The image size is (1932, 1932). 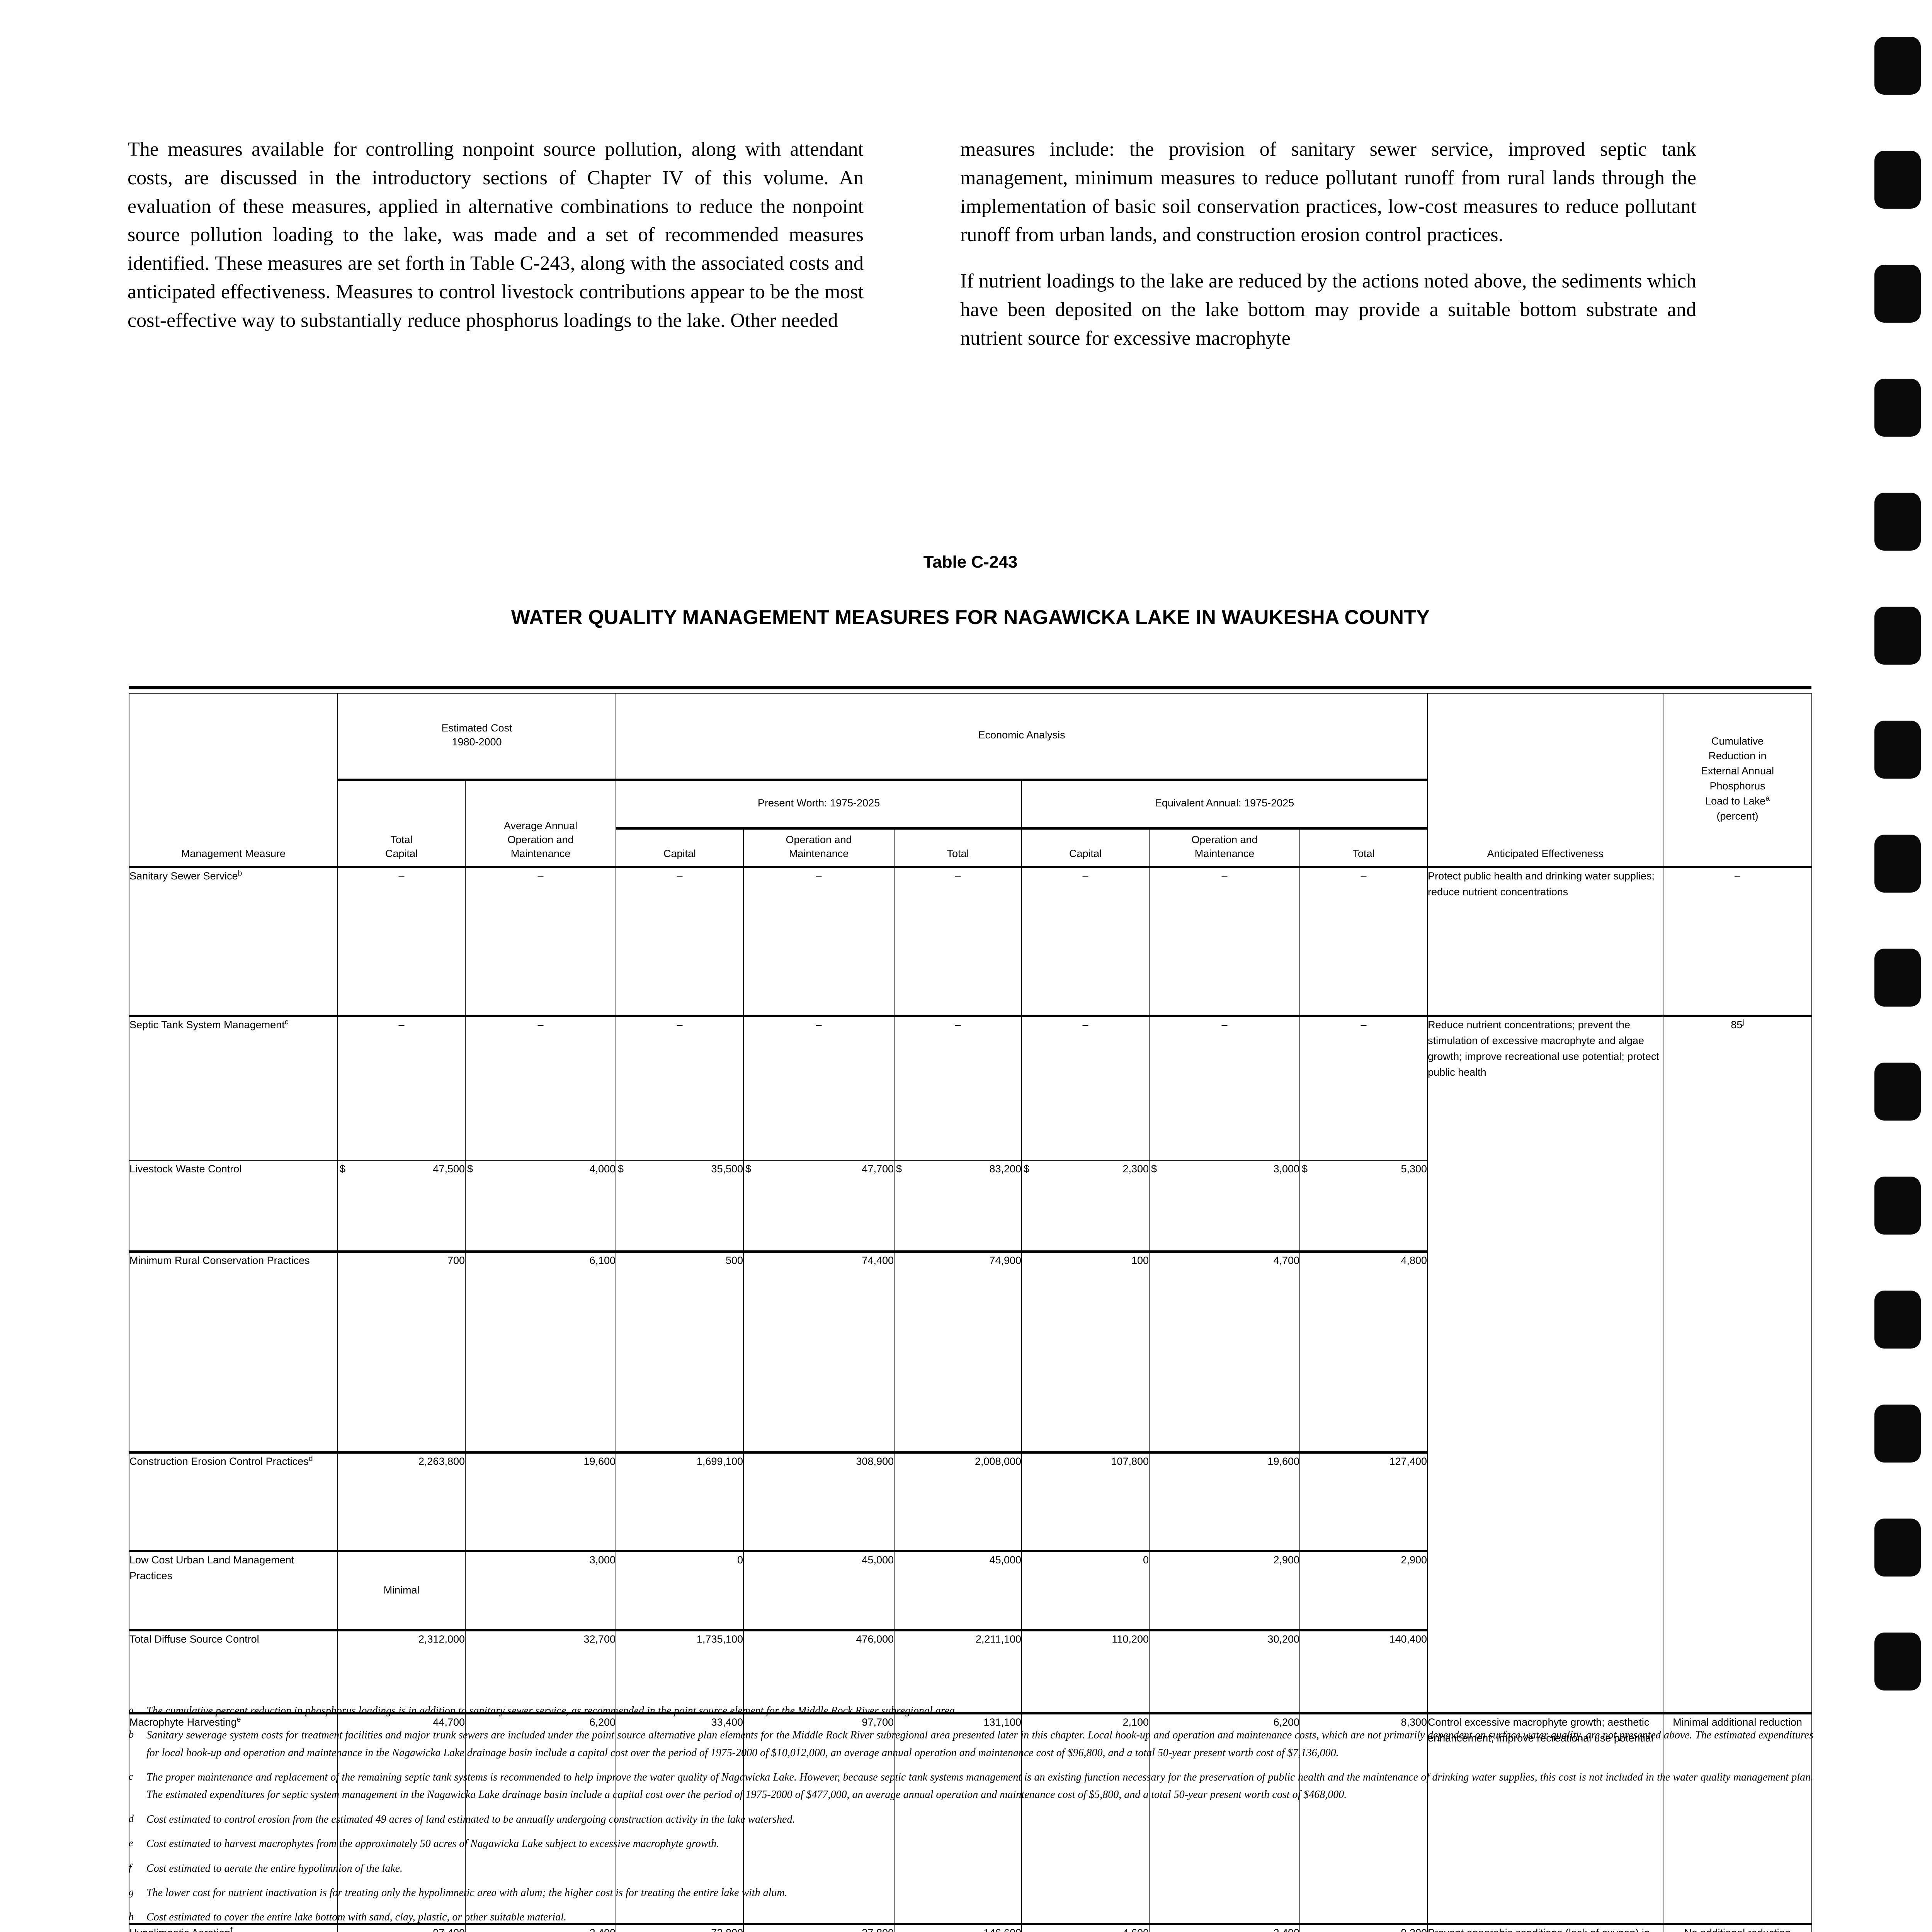 I want to click on cell-ea-om: 30,200, so click(x=1225, y=1671).